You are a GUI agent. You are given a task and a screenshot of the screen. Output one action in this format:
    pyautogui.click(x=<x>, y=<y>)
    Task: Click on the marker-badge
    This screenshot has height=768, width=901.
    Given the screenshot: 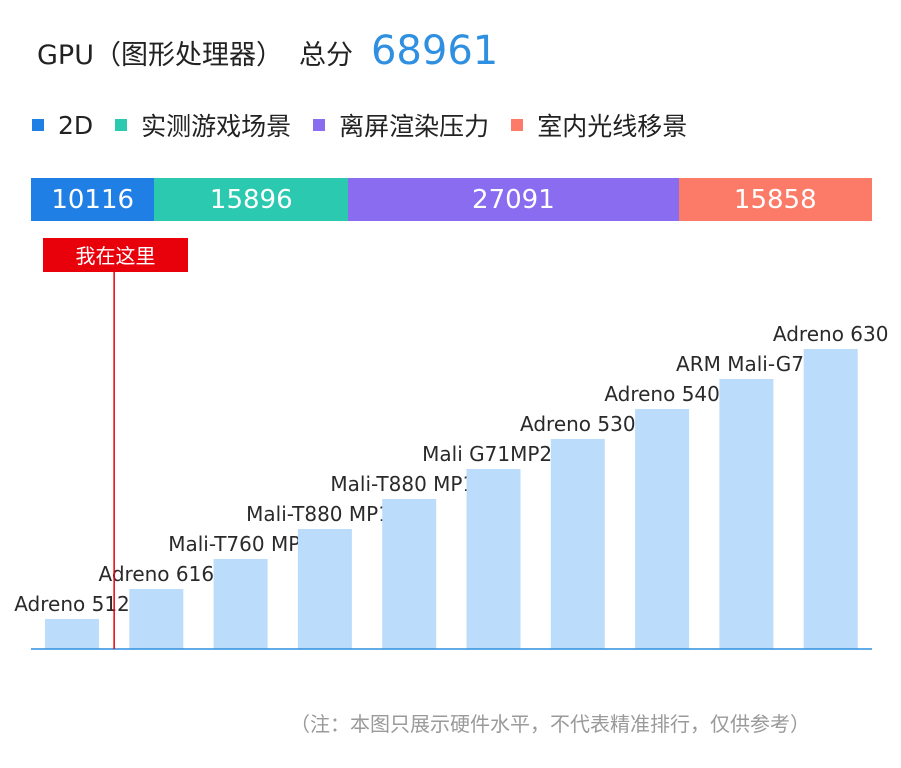 What is the action you would take?
    pyautogui.click(x=115, y=255)
    